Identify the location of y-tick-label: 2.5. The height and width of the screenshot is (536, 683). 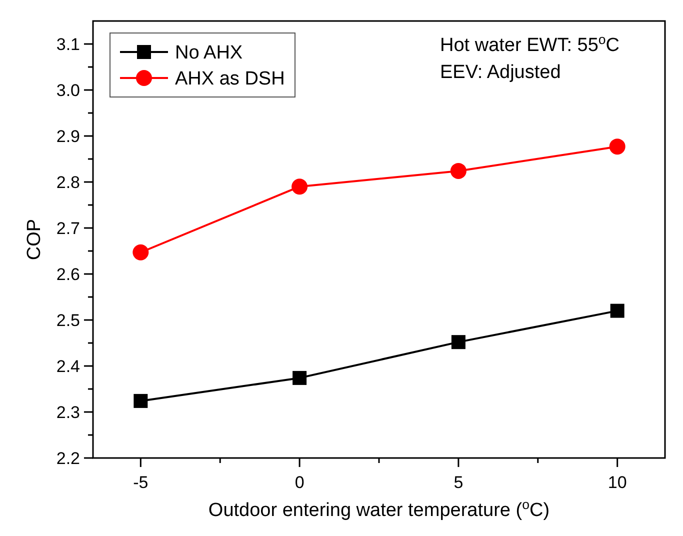
(68, 320).